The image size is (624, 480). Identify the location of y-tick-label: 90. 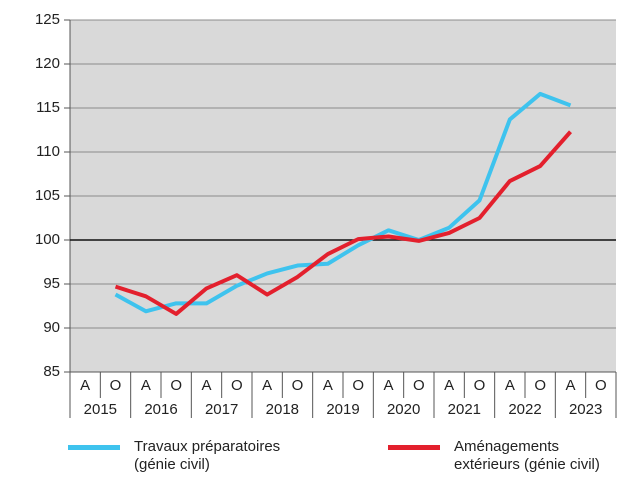
(51, 327).